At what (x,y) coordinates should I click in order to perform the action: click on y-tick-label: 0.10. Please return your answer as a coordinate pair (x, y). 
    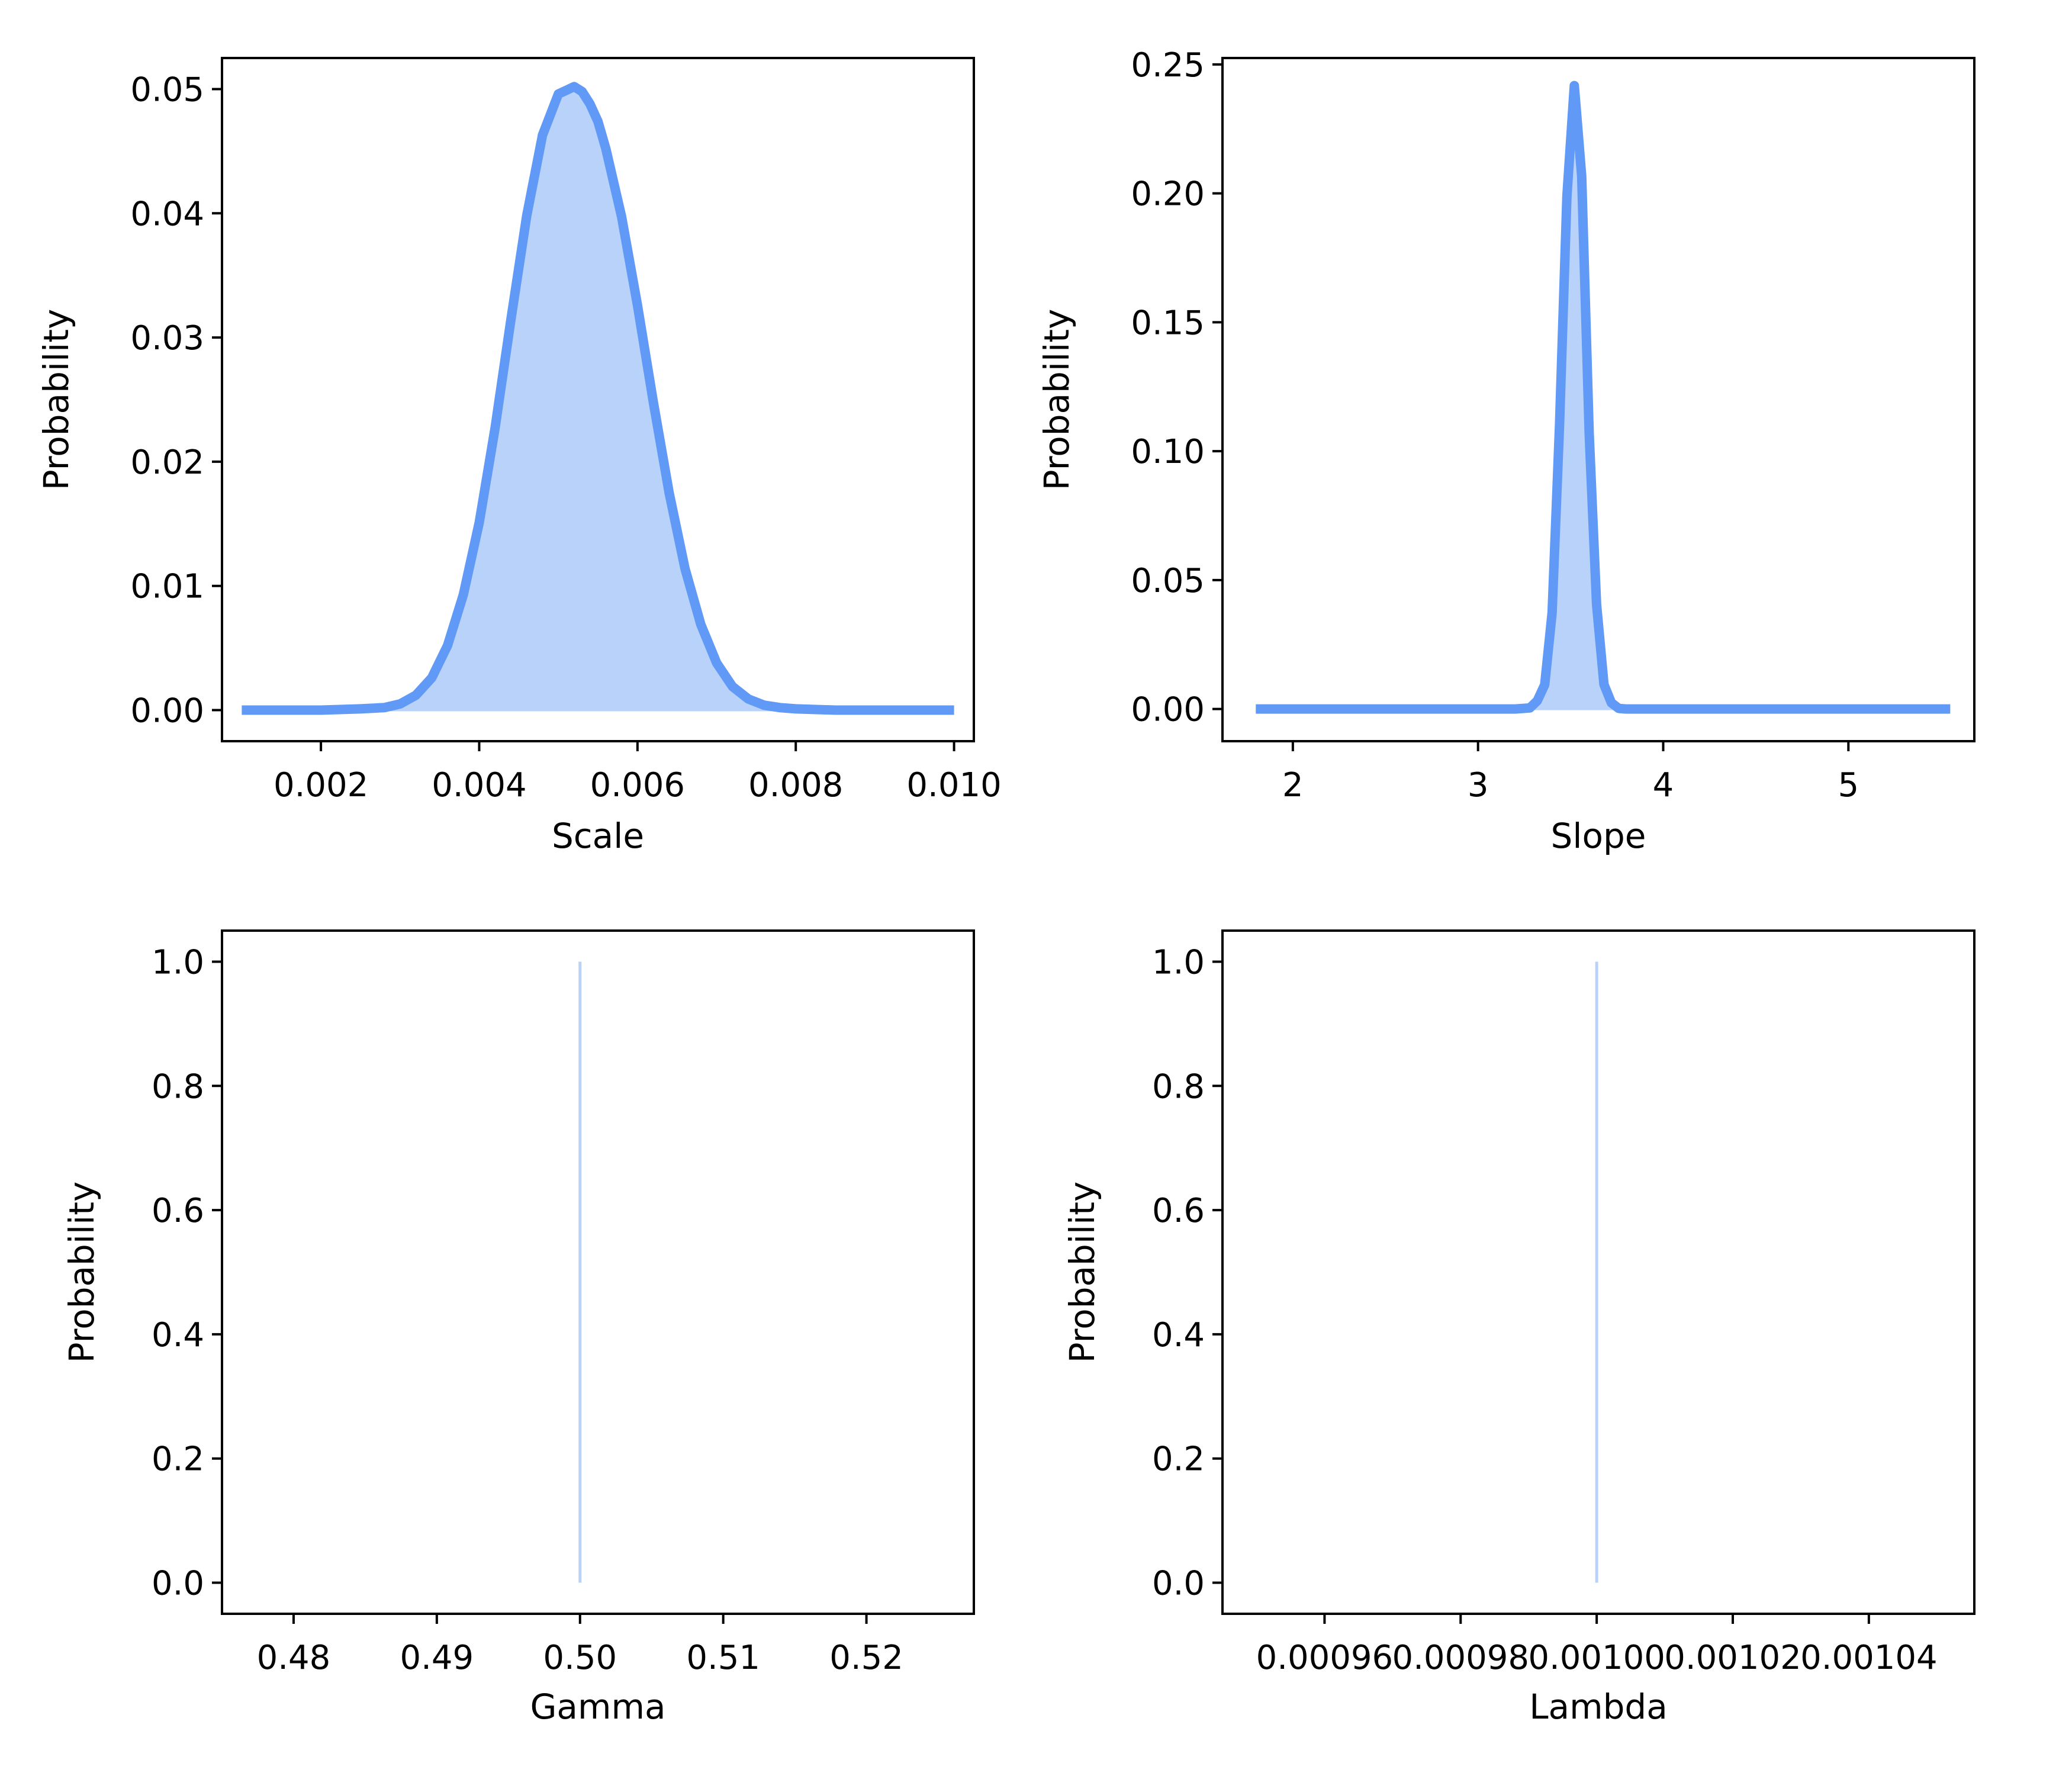
    Looking at the image, I should click on (1168, 452).